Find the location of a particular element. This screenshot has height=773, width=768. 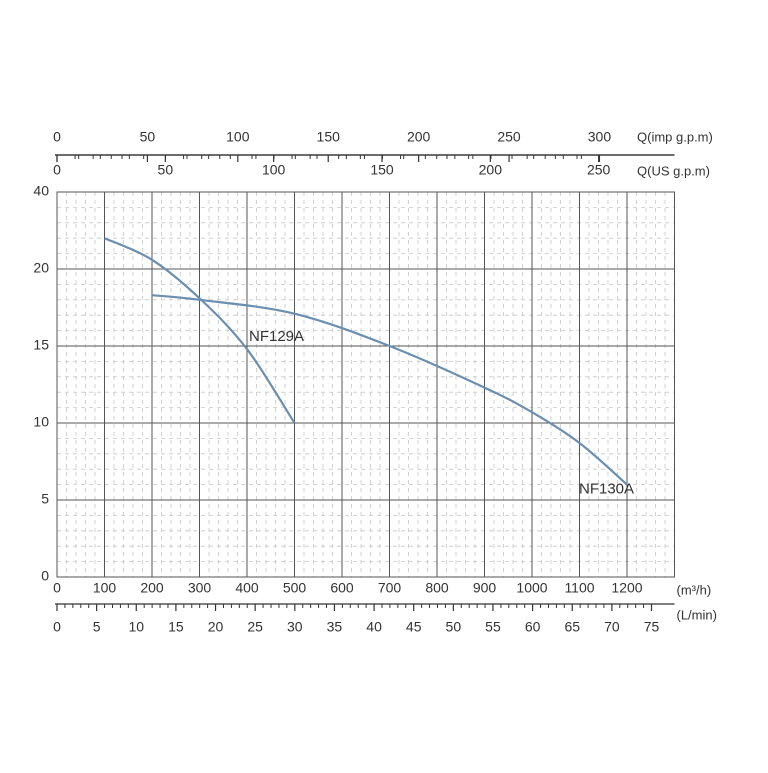

lmin-axis-tick-label: 45 is located at coordinates (414, 627).